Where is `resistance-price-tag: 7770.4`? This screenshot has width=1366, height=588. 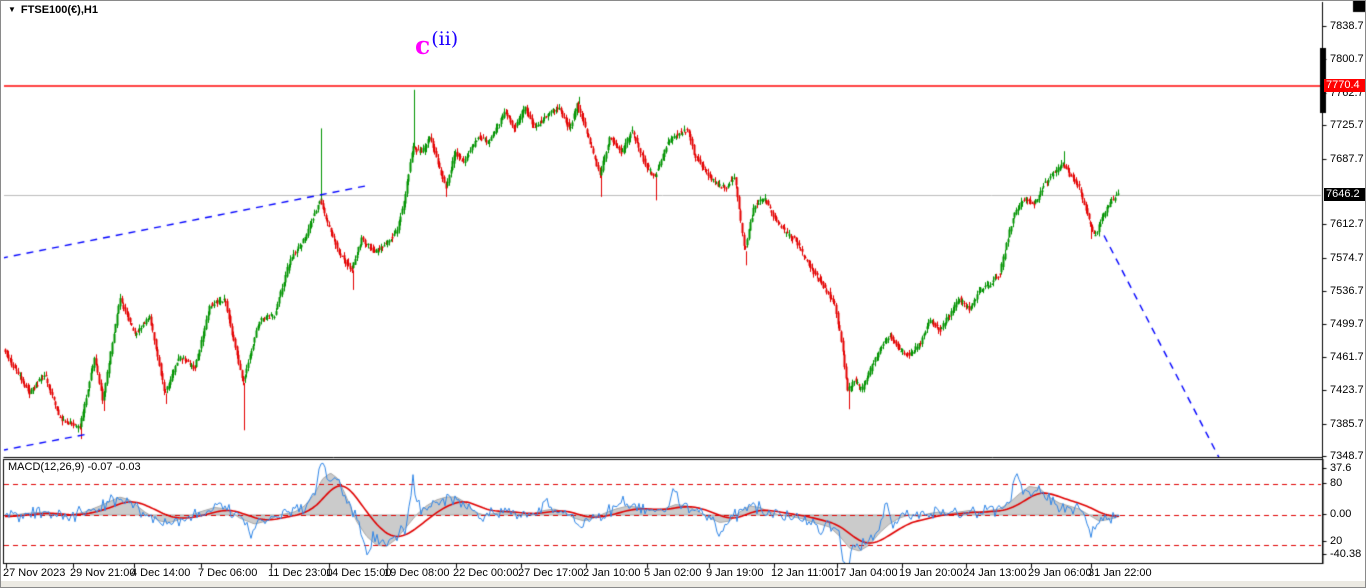 resistance-price-tag: 7770.4 is located at coordinates (1344, 86).